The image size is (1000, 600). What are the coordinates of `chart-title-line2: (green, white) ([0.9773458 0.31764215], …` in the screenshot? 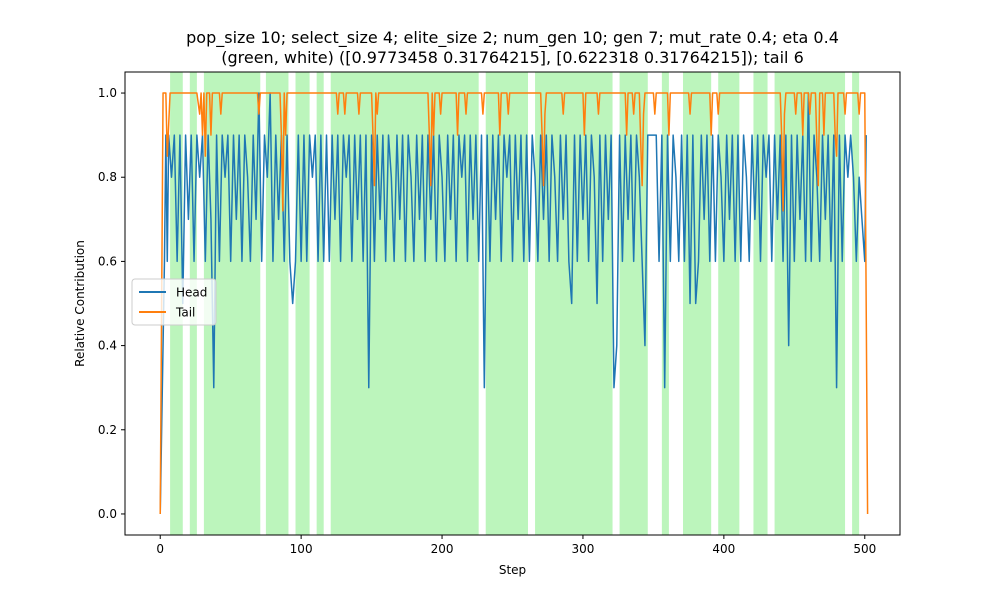 It's located at (512, 57).